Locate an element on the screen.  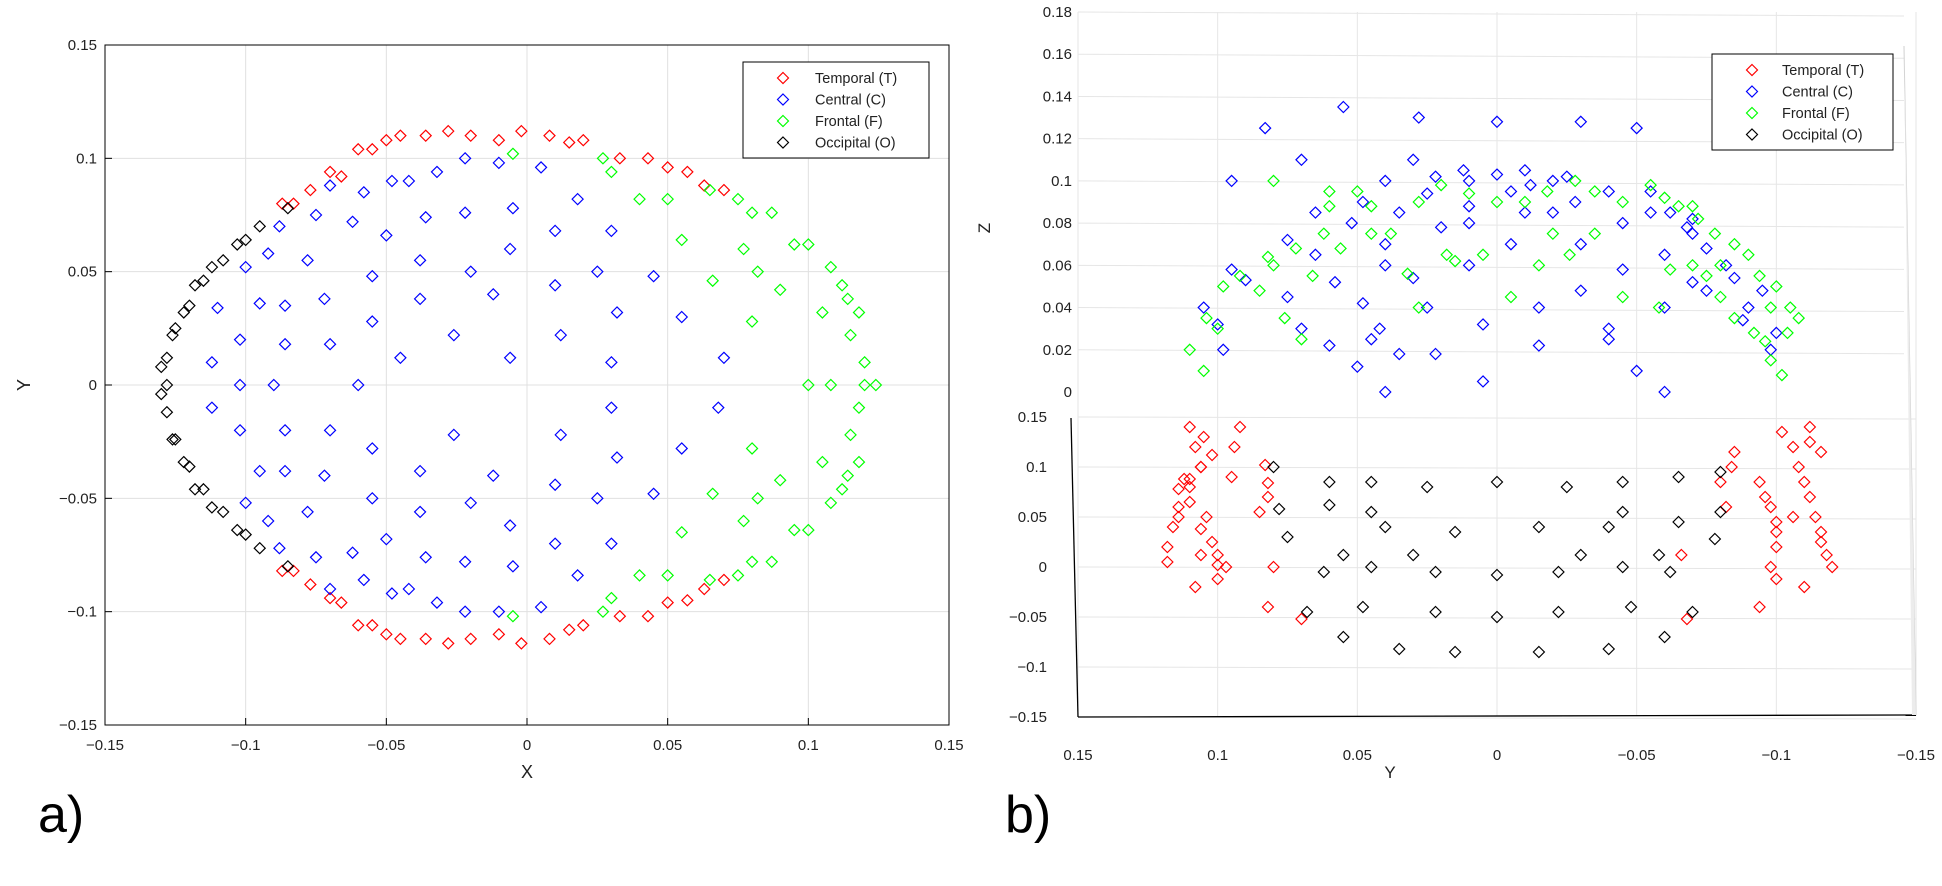
depth-tick-label: −0.1 is located at coordinates (1032, 667).